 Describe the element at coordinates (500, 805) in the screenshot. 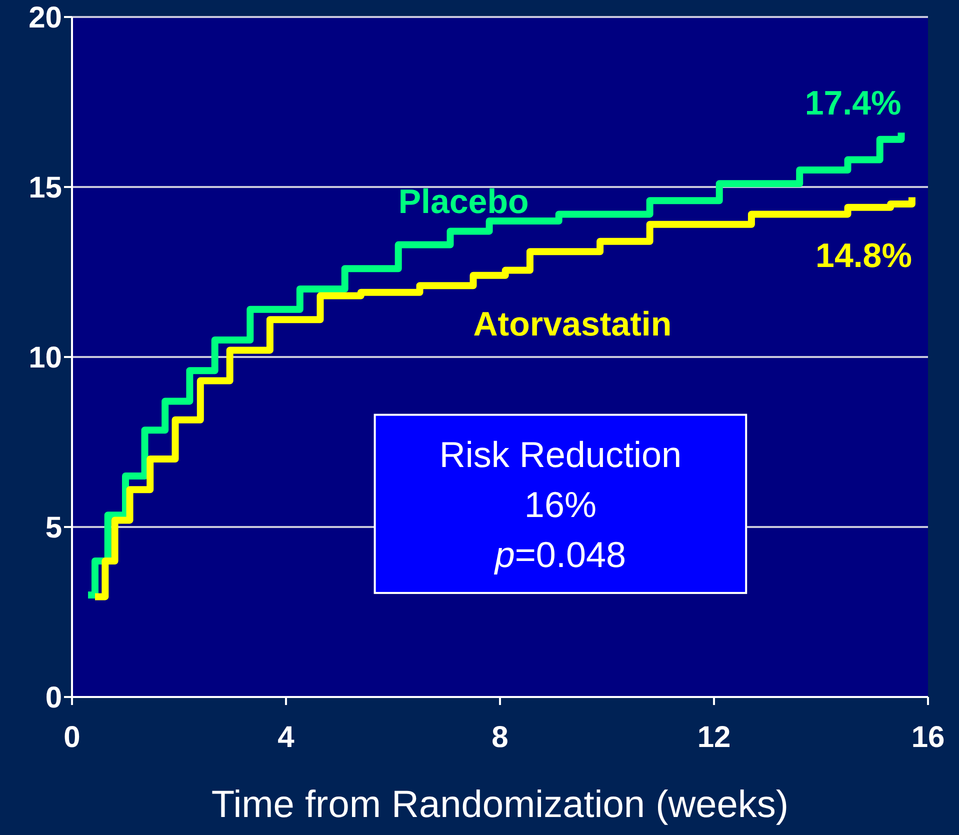

I see `x-axis-title: Time from Randomization (weeks)` at that location.